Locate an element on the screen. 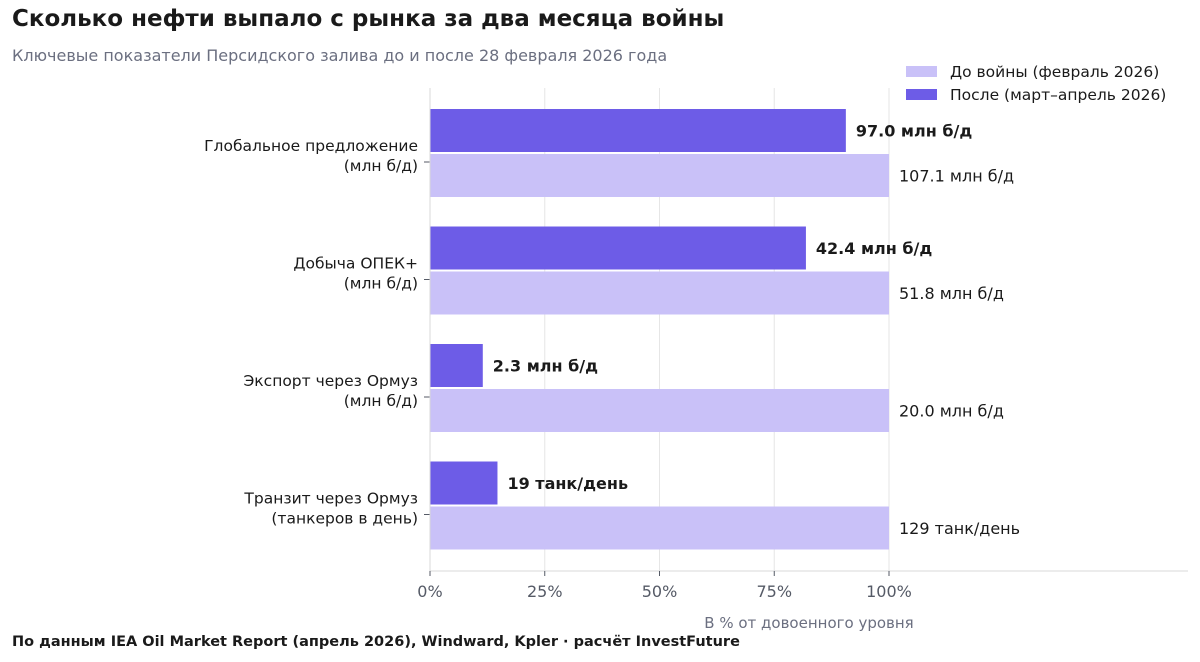 The width and height of the screenshot is (1200, 662). value-label-after: 2.3 млн б/д is located at coordinates (545, 366).